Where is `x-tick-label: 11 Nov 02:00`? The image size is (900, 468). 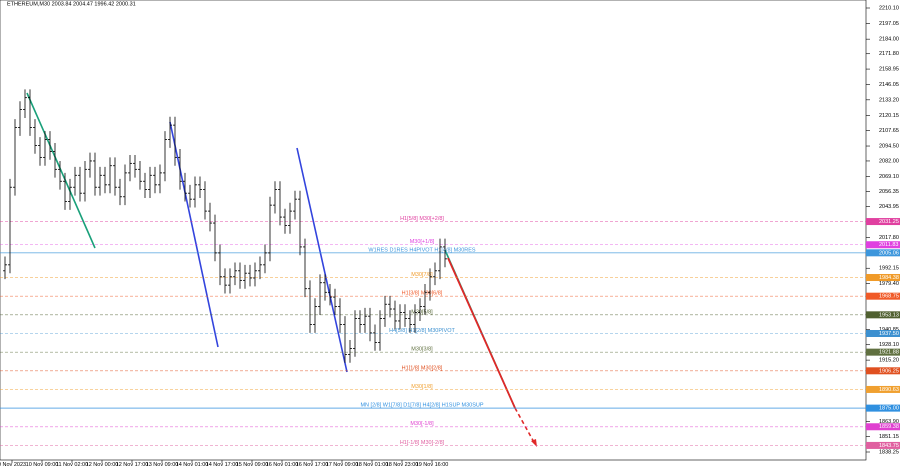
x-tick-label: 11 Nov 02:00 is located at coordinates (72, 465).